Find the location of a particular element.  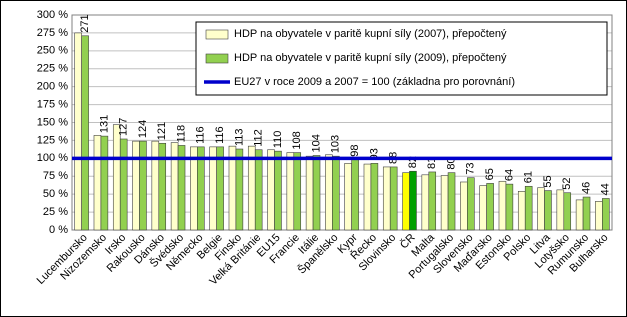

data-label: 131 is located at coordinates (104, 124).